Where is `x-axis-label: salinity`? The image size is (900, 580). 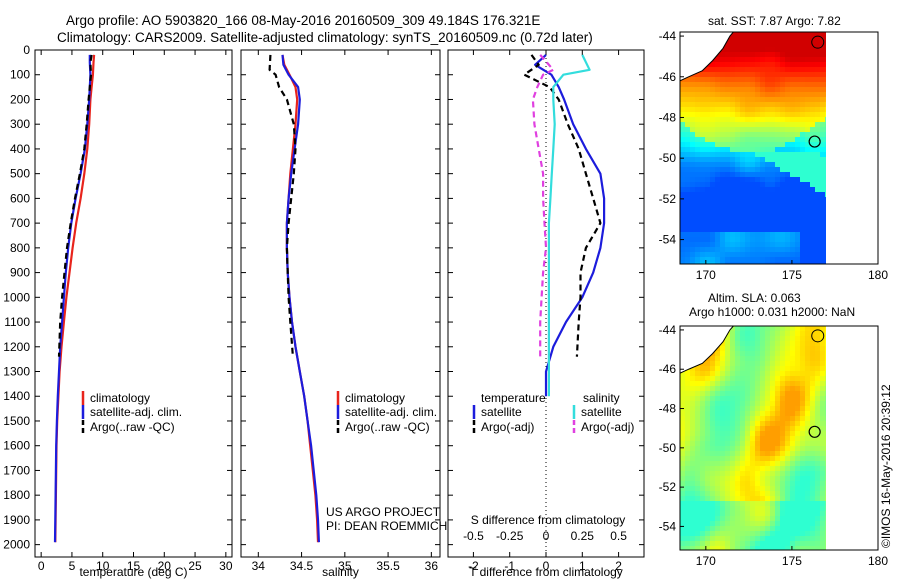
x-axis-label: salinity is located at coordinates (340, 572).